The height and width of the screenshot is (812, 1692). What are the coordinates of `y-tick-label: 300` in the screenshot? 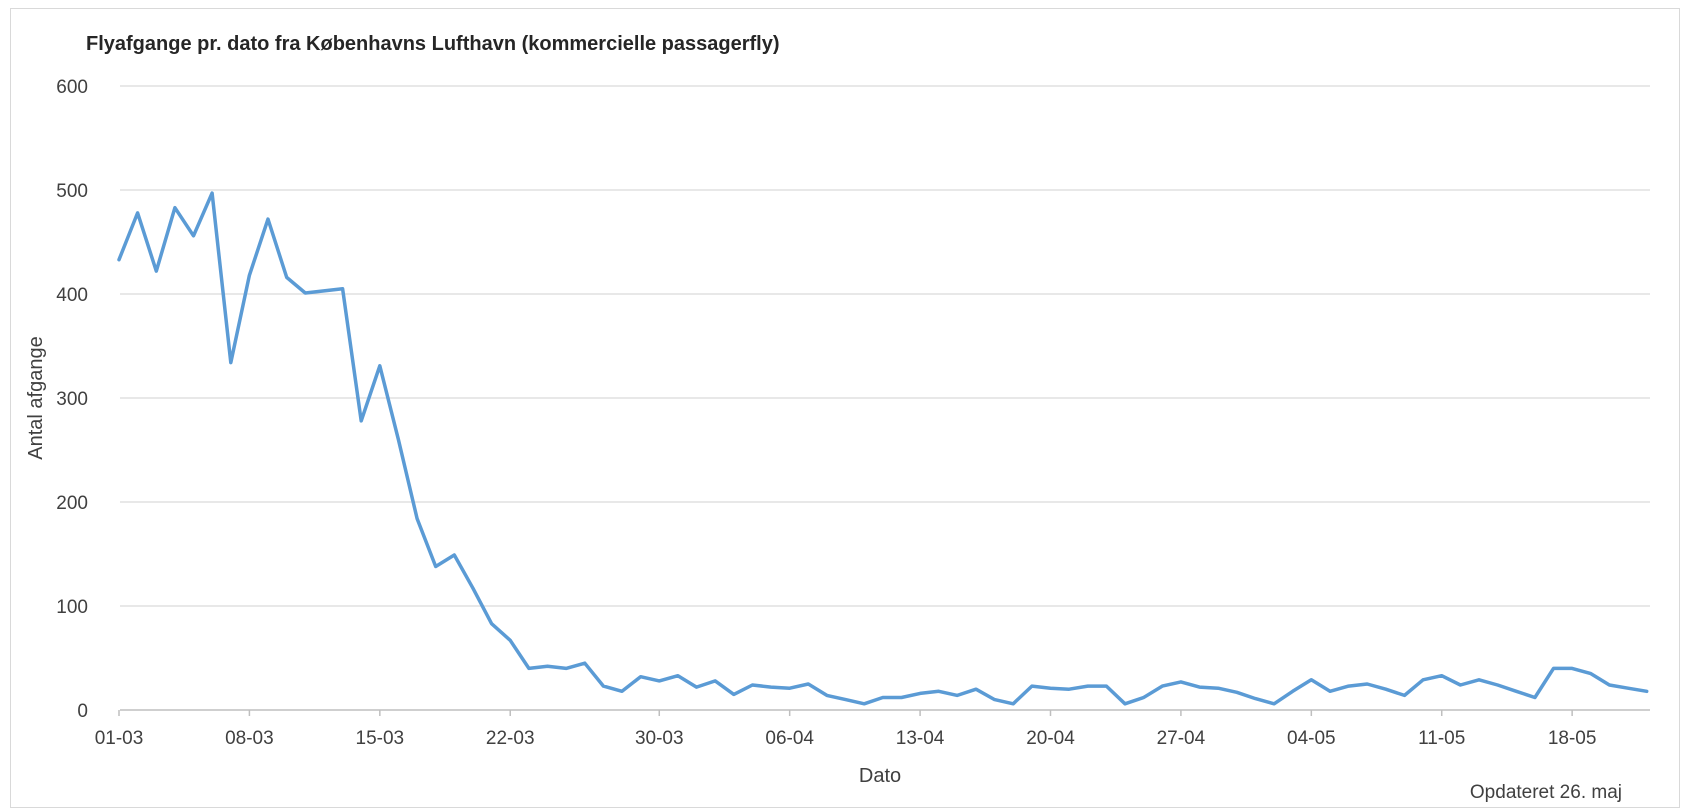 It's located at (72, 399).